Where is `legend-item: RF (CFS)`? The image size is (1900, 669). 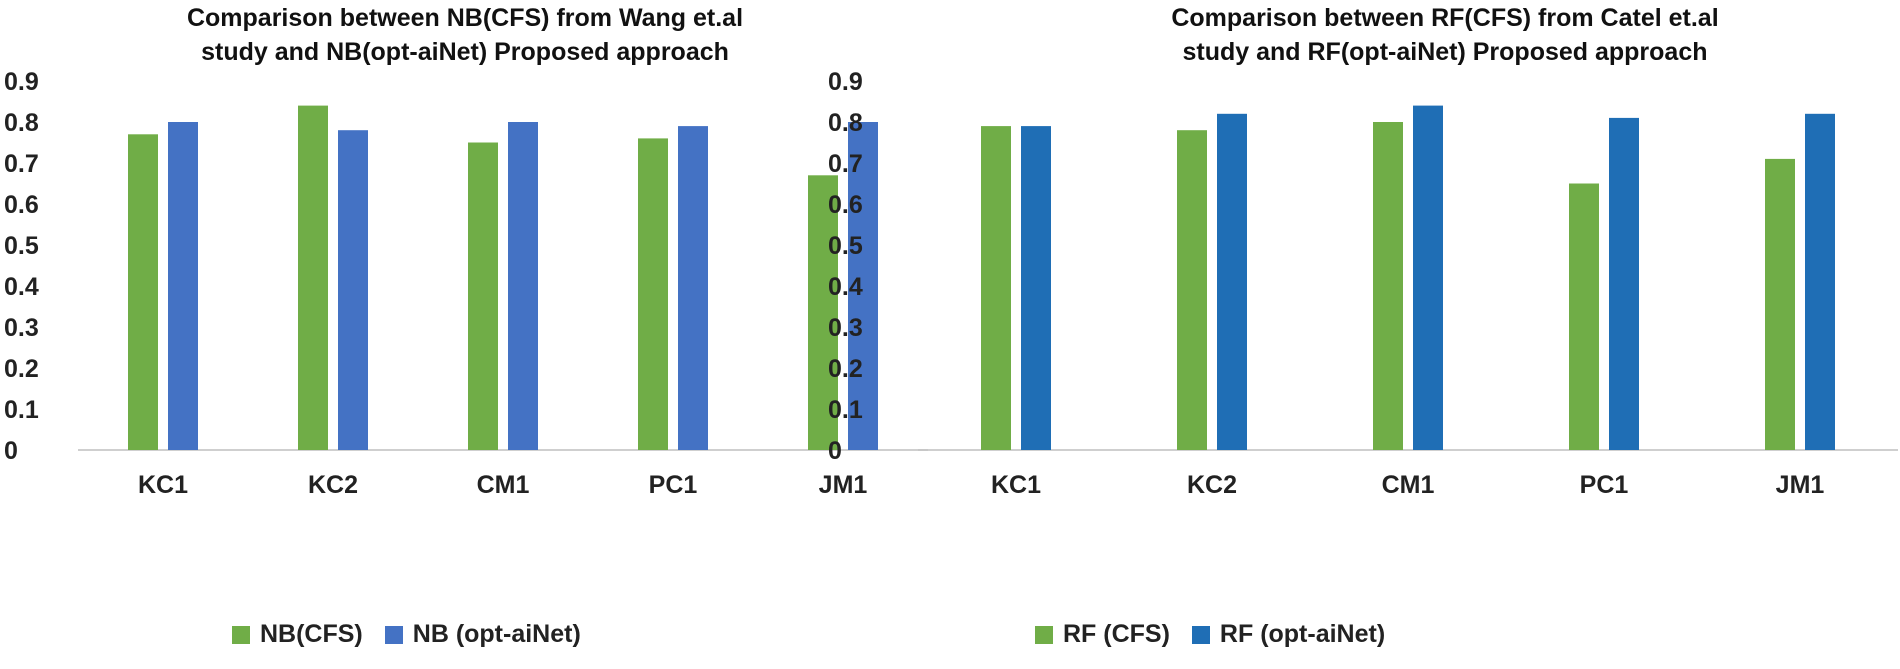
legend-item: RF (CFS) is located at coordinates (1102, 634).